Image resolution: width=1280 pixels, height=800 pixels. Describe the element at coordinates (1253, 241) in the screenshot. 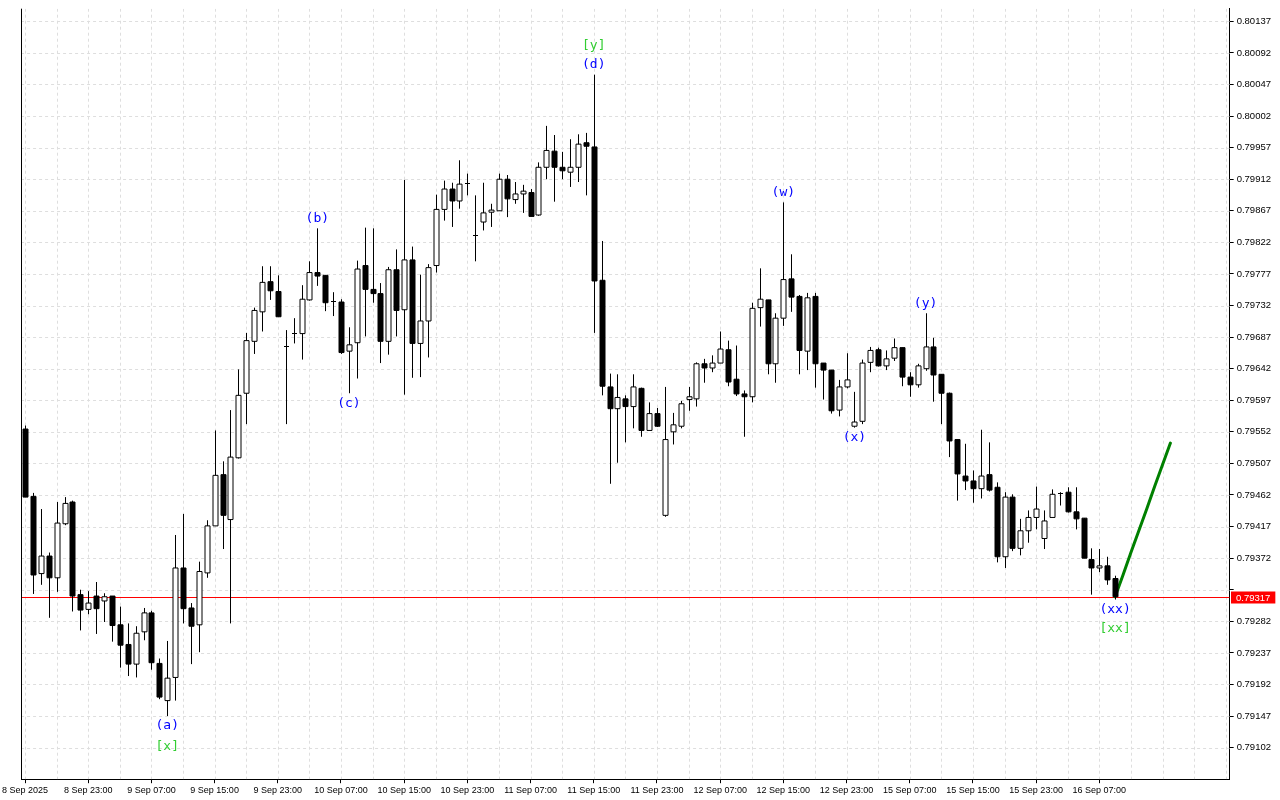

I see `y-tick-label: 0.79822` at that location.